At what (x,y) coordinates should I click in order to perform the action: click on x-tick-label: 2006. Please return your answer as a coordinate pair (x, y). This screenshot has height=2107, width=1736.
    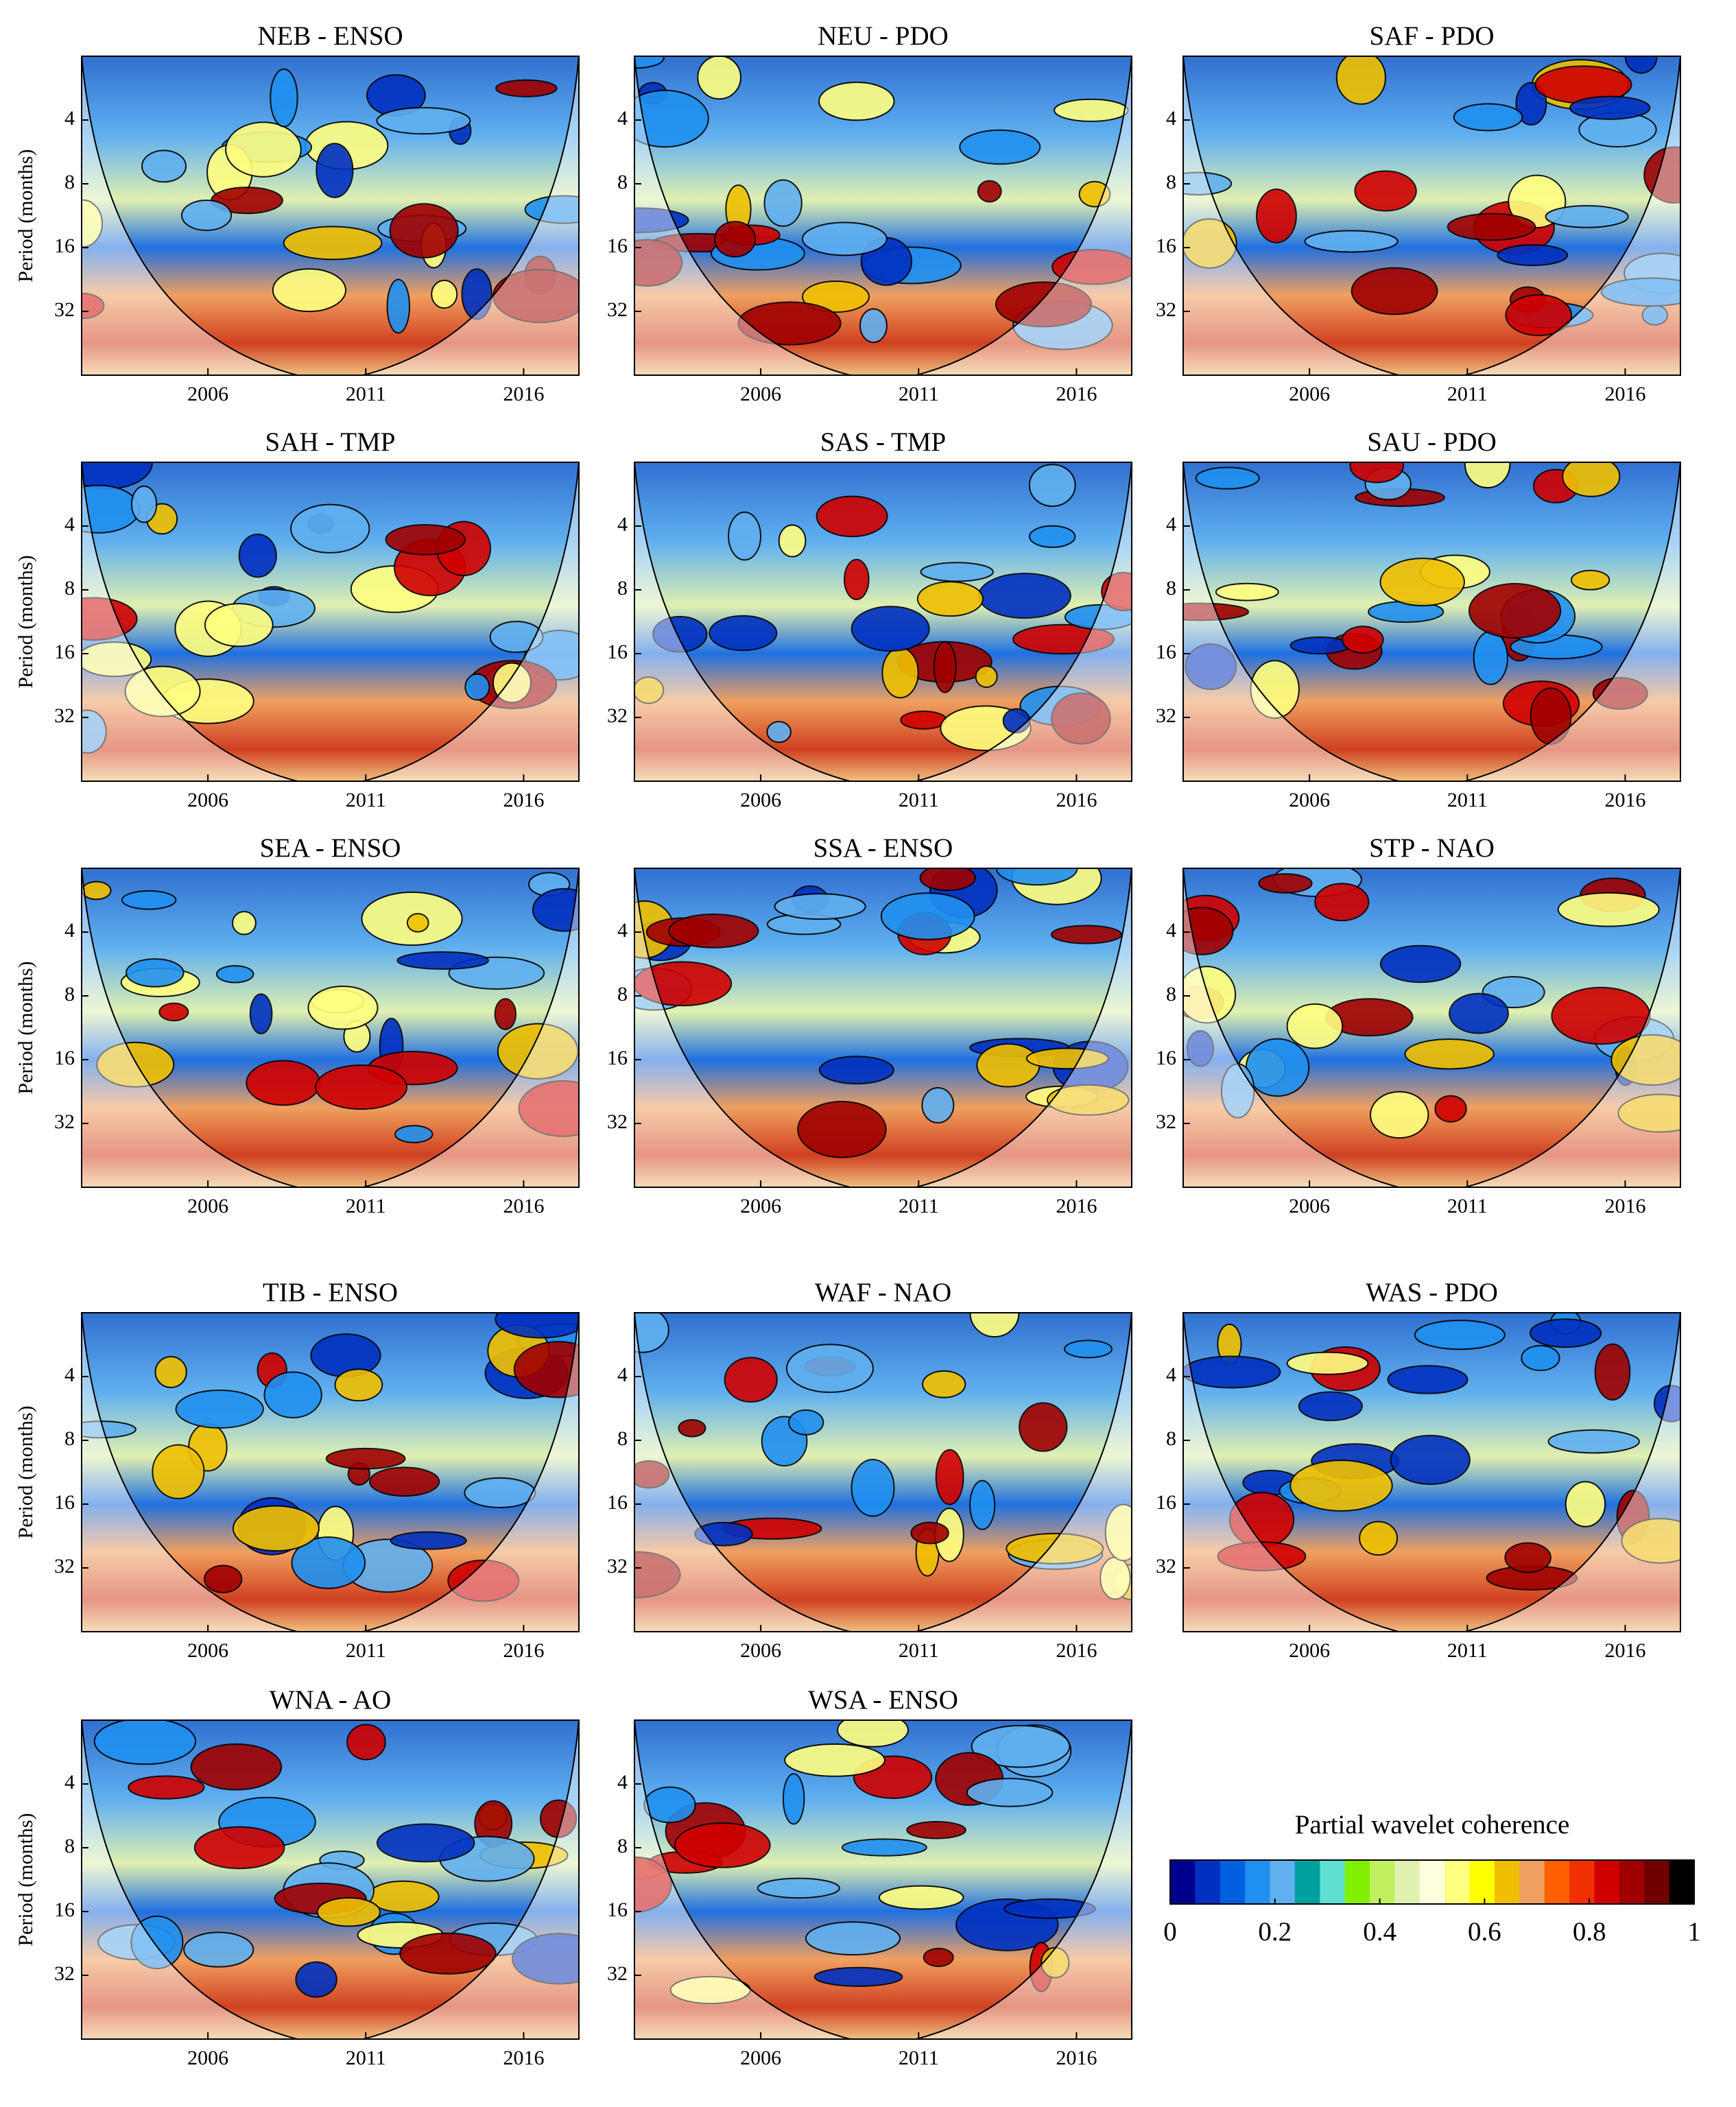
    Looking at the image, I should click on (207, 2058).